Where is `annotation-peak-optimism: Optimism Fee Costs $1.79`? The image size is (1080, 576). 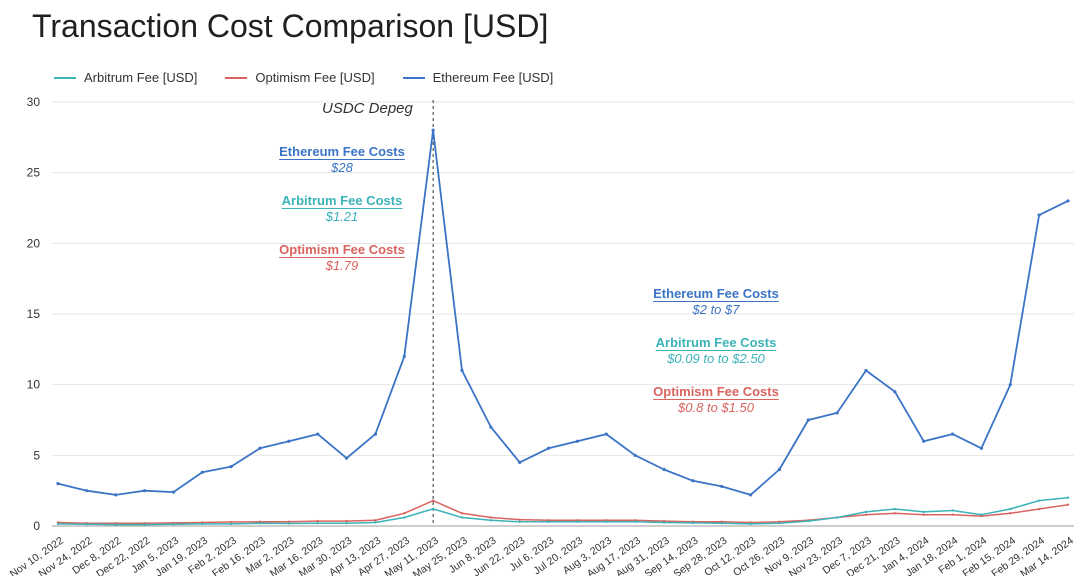
annotation-peak-optimism: Optimism Fee Costs $1.79 is located at coordinates (342, 258).